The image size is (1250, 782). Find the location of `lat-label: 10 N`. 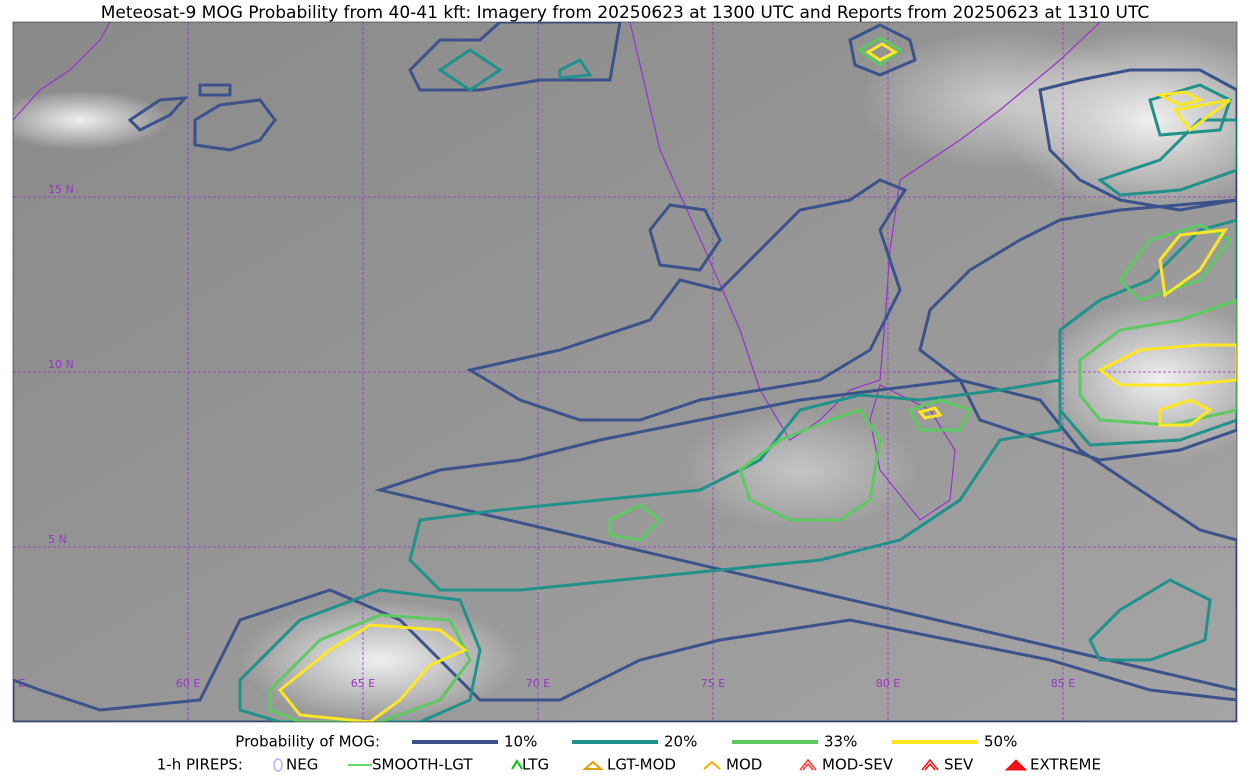

lat-label: 10 N is located at coordinates (61, 364).